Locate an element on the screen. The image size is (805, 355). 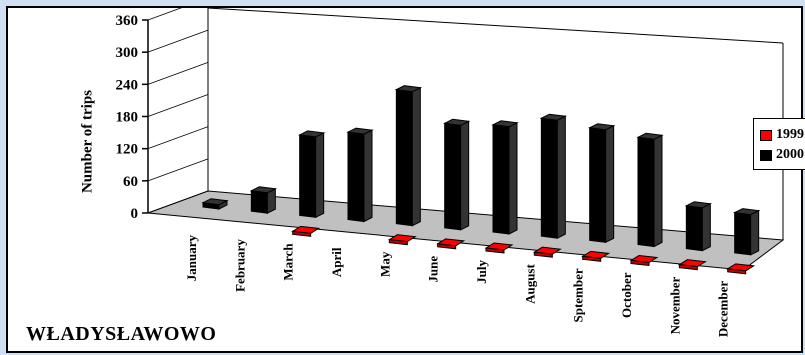
x-tick-label: July is located at coordinates (481, 272).